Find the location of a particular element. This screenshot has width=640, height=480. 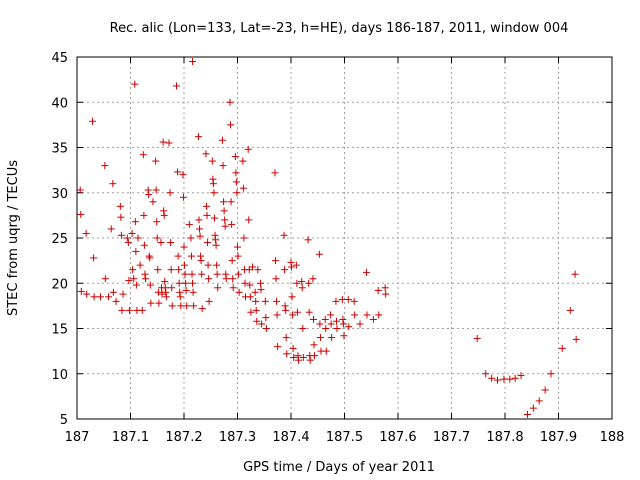

x-tick-label: 187.6 is located at coordinates (397, 437).